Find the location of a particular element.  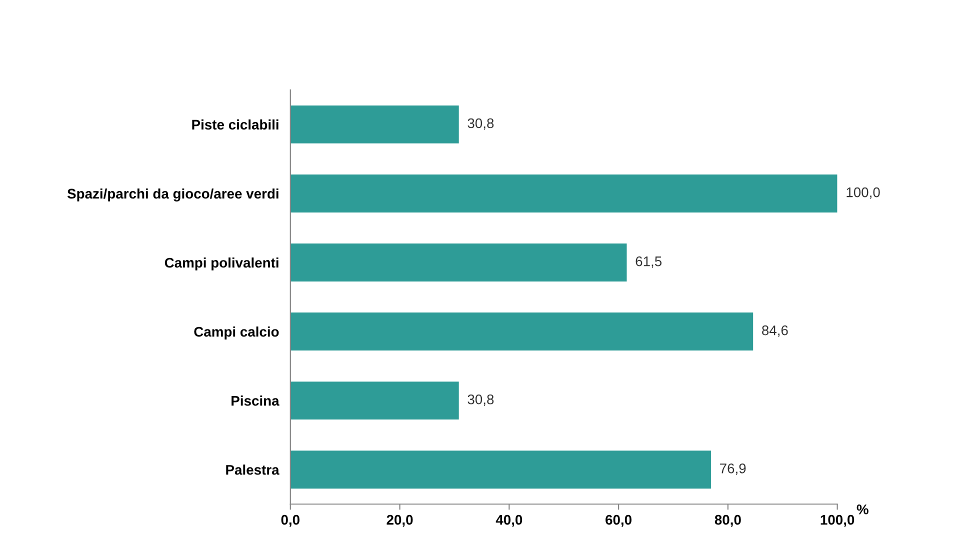

x-axis-title: % is located at coordinates (862, 509).